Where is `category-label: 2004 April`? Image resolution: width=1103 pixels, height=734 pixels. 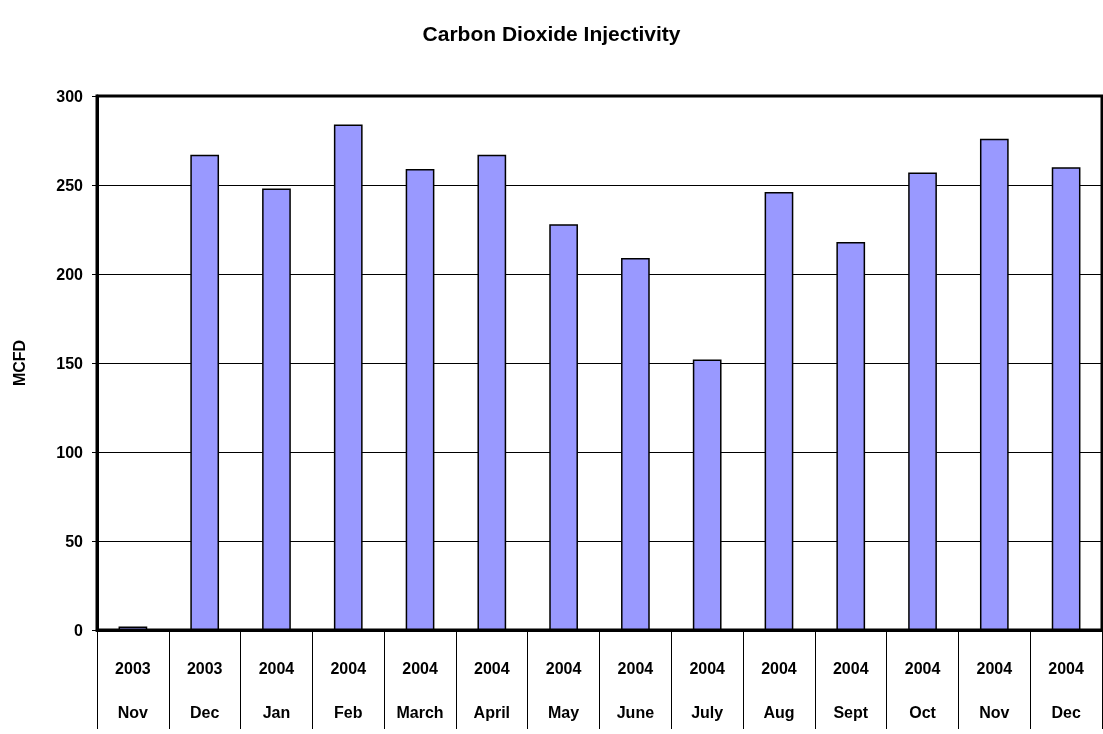
category-label: 2004 April is located at coordinates (492, 690).